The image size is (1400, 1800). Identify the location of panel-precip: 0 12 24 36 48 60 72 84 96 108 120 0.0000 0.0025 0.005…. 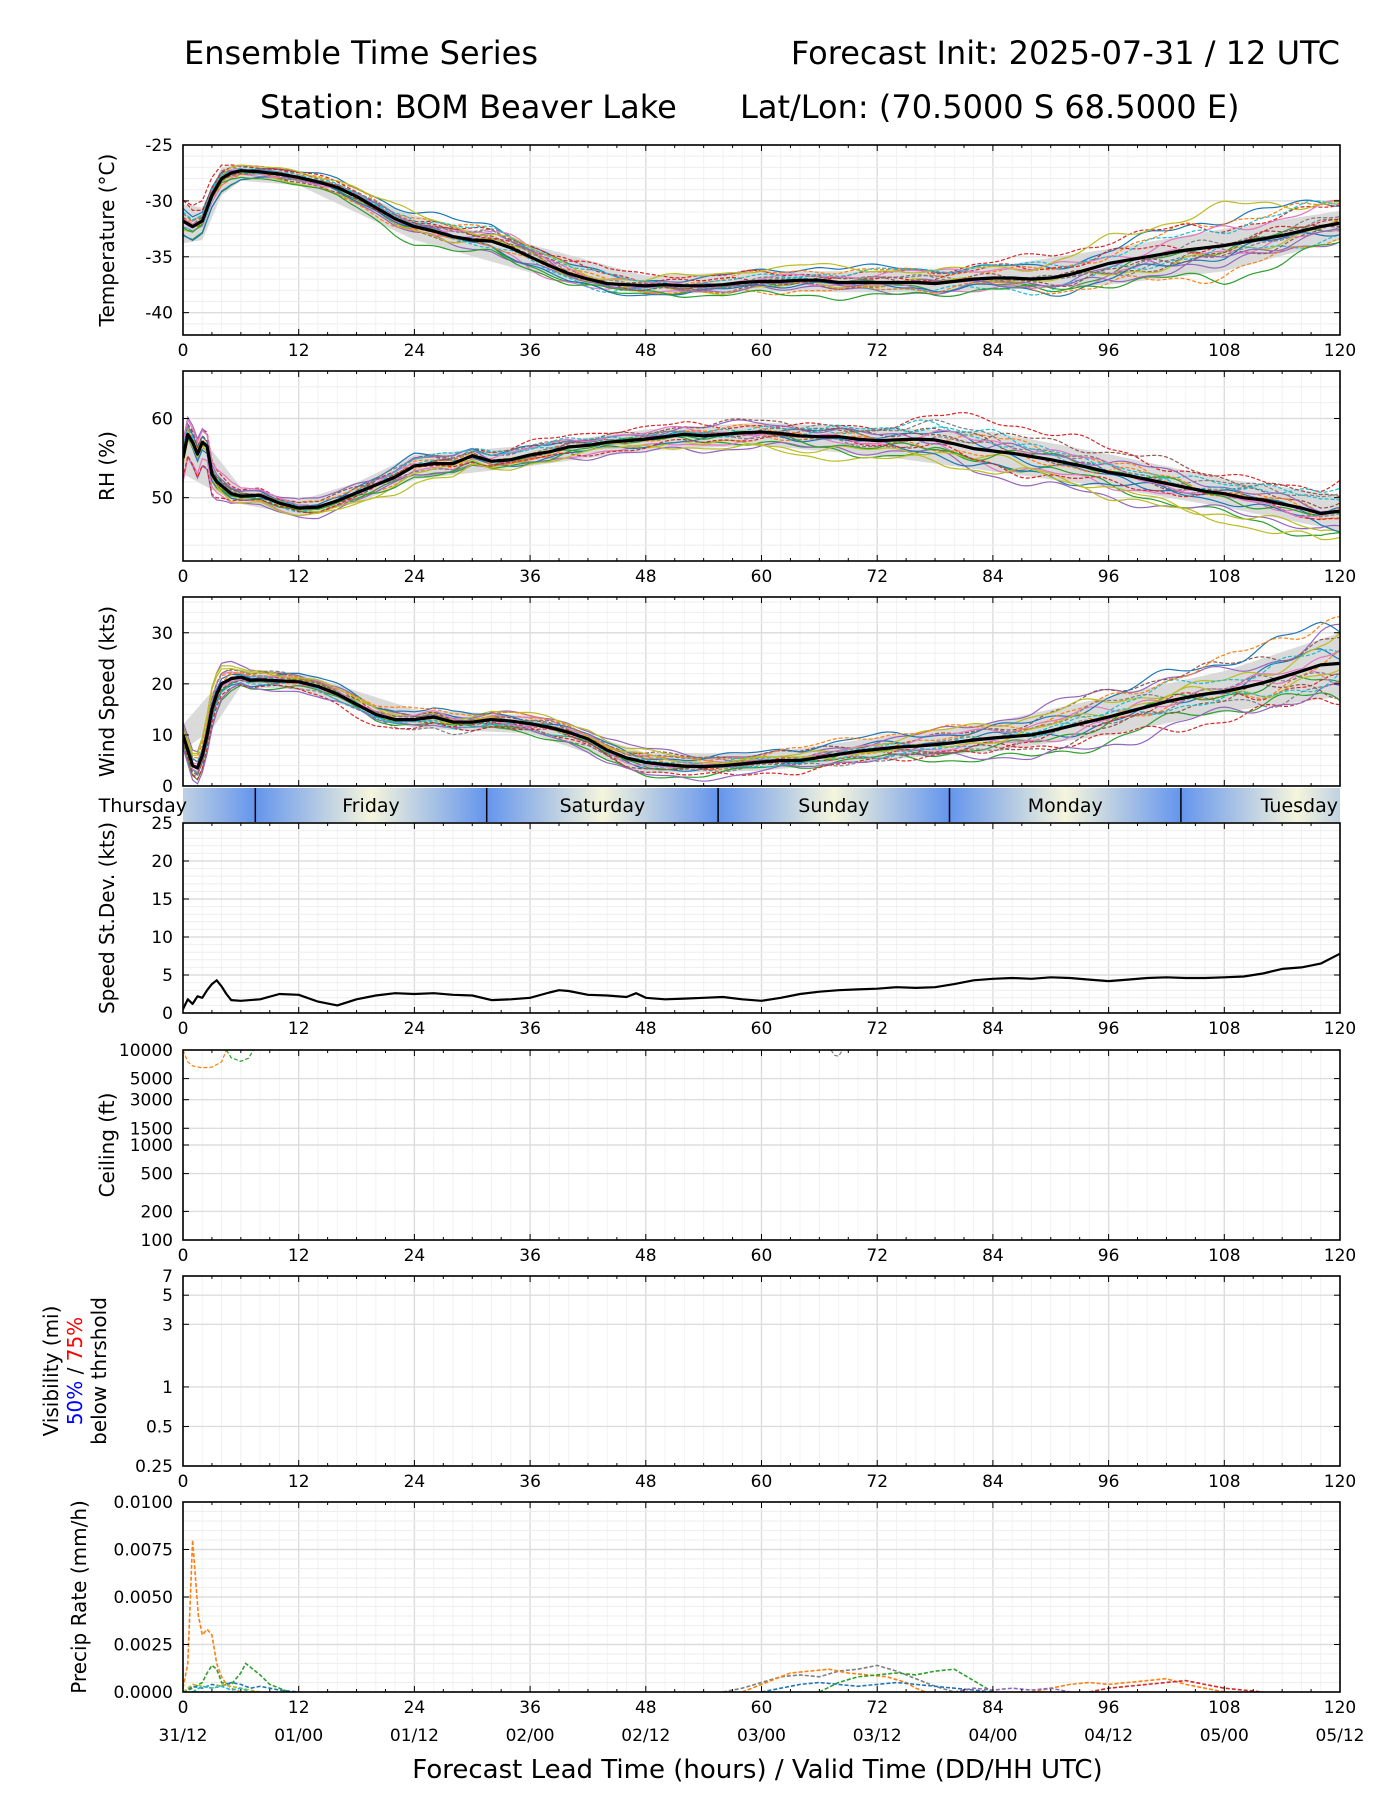
(711, 1605).